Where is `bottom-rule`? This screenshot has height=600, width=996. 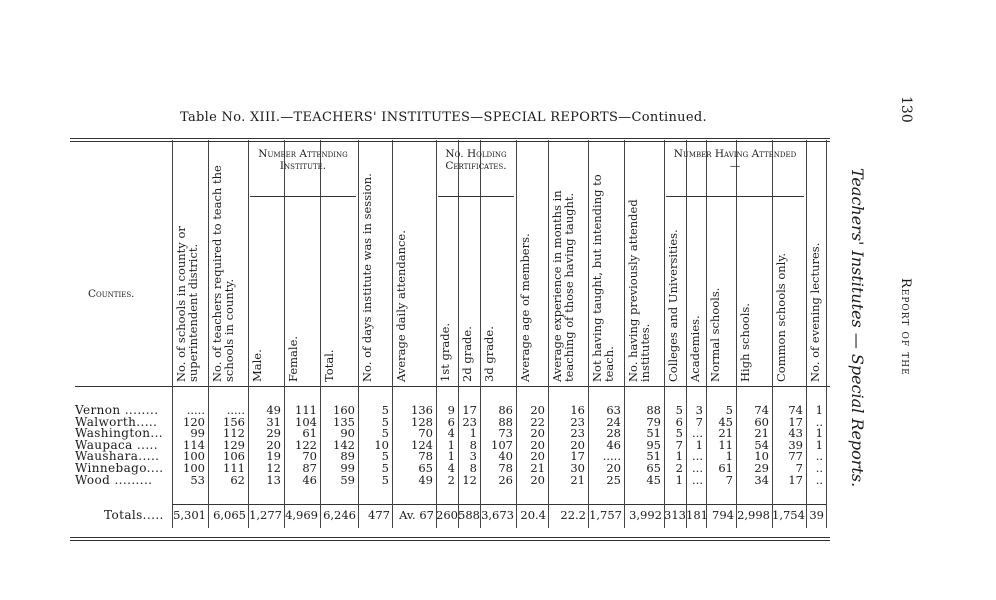 bottom-rule is located at coordinates (450, 537).